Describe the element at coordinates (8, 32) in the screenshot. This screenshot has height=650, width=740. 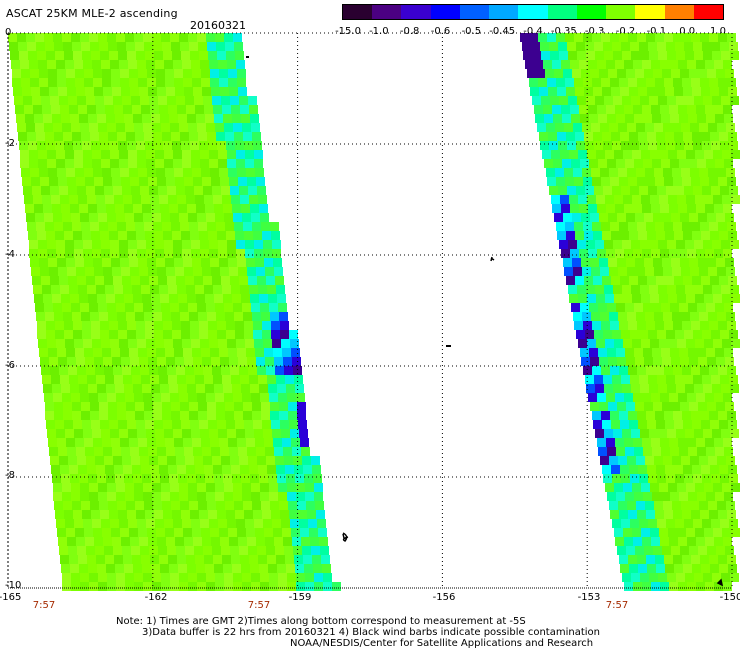
I see `lat-label: 0` at that location.